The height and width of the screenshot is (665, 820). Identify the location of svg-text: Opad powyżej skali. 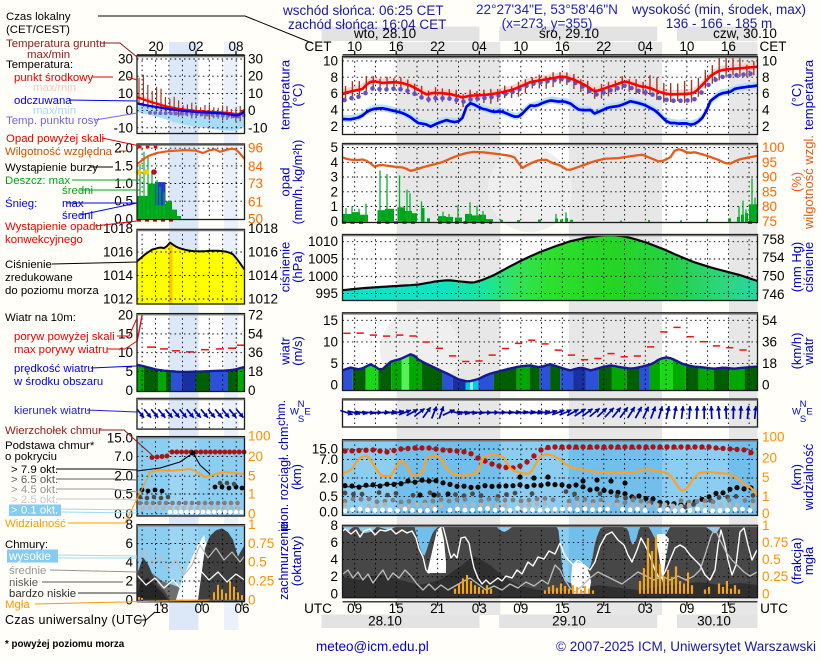
(55, 139).